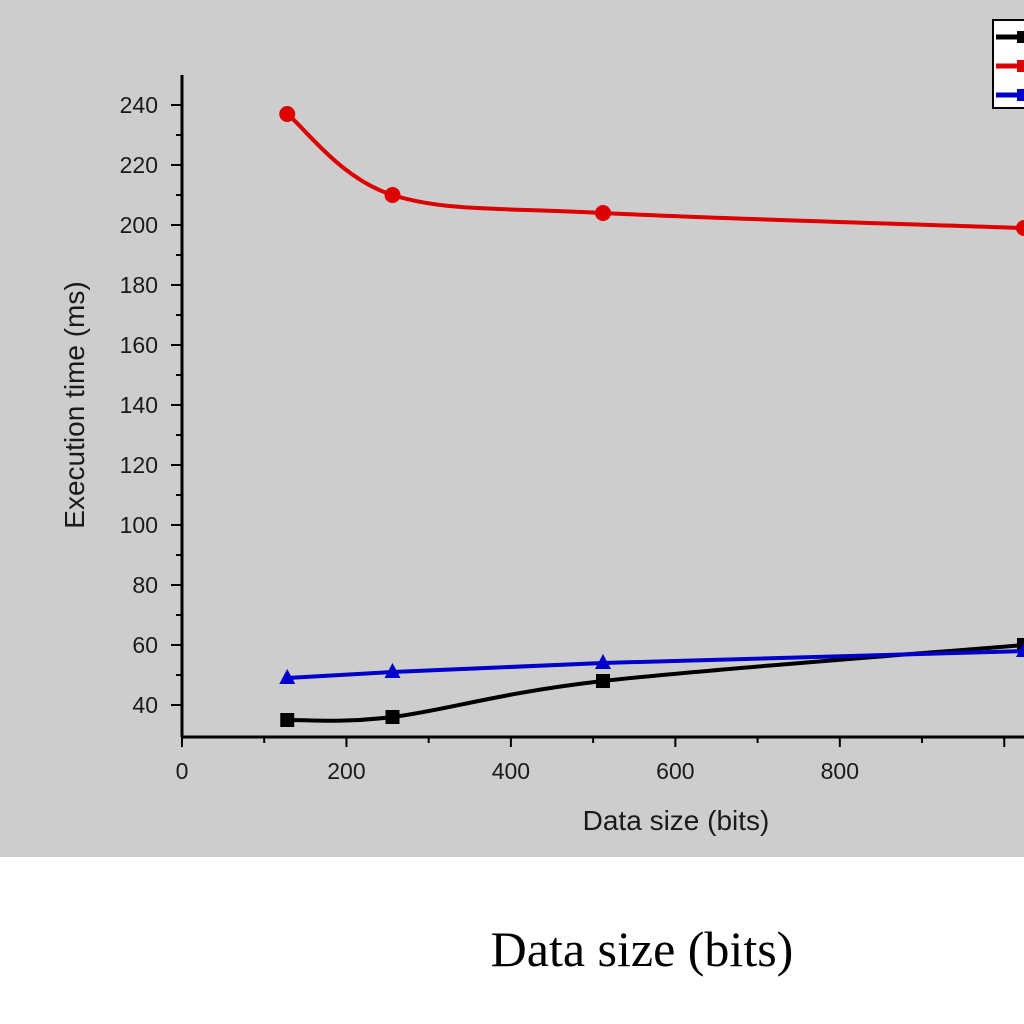 This screenshot has height=1024, width=1024. What do you see at coordinates (139, 225) in the screenshot?
I see `y-tick-label: 200` at bounding box center [139, 225].